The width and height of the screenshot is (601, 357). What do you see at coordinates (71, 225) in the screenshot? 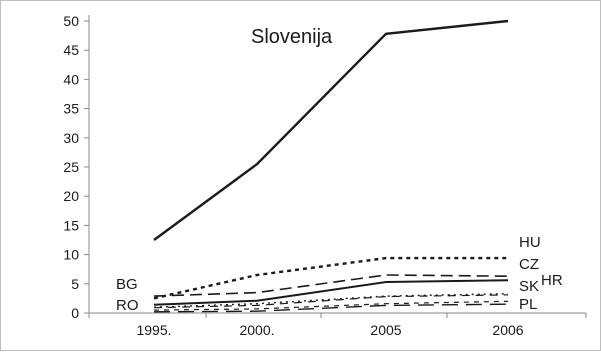
I see `y-tick-label: 15` at bounding box center [71, 225].